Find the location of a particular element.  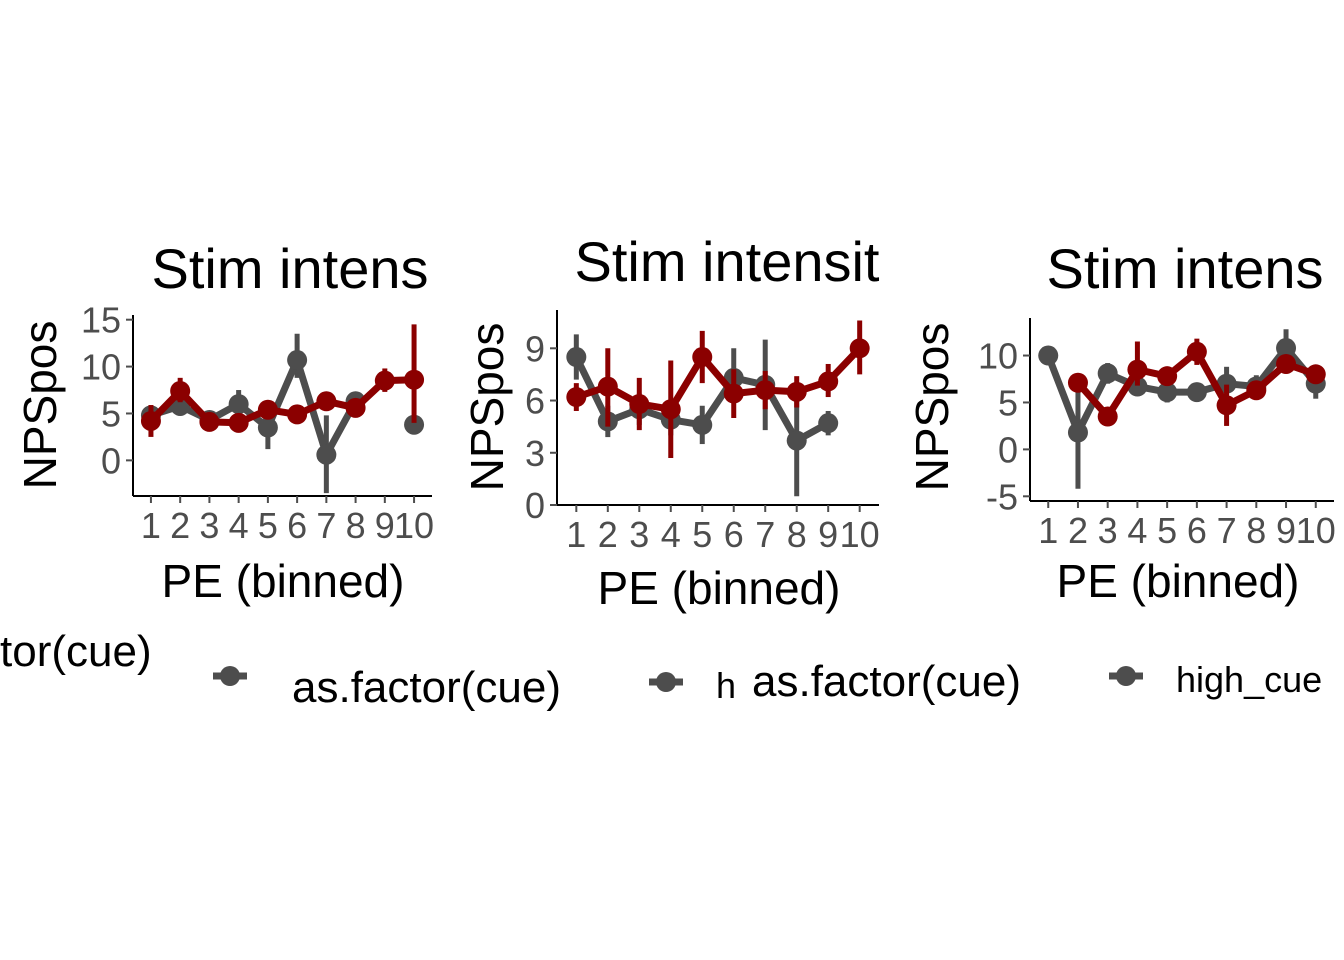

legend-1: as.factor(cue) is located at coordinates (387, 687).